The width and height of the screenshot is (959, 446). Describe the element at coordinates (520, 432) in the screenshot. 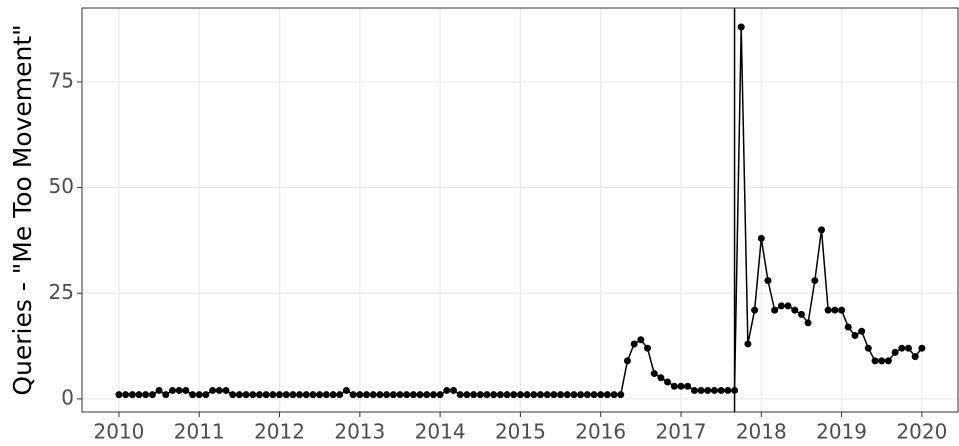

I see `x-tick-label: 2015` at that location.